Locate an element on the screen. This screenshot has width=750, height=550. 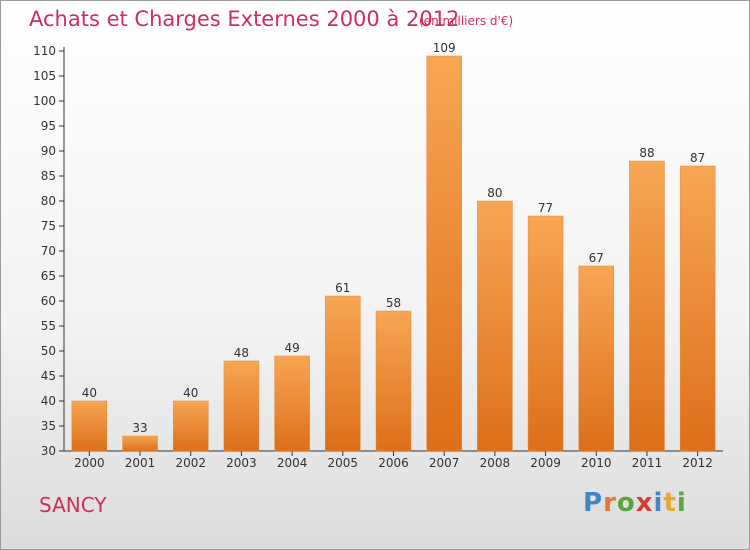
data-label-2004: 49 is located at coordinates (291, 348).